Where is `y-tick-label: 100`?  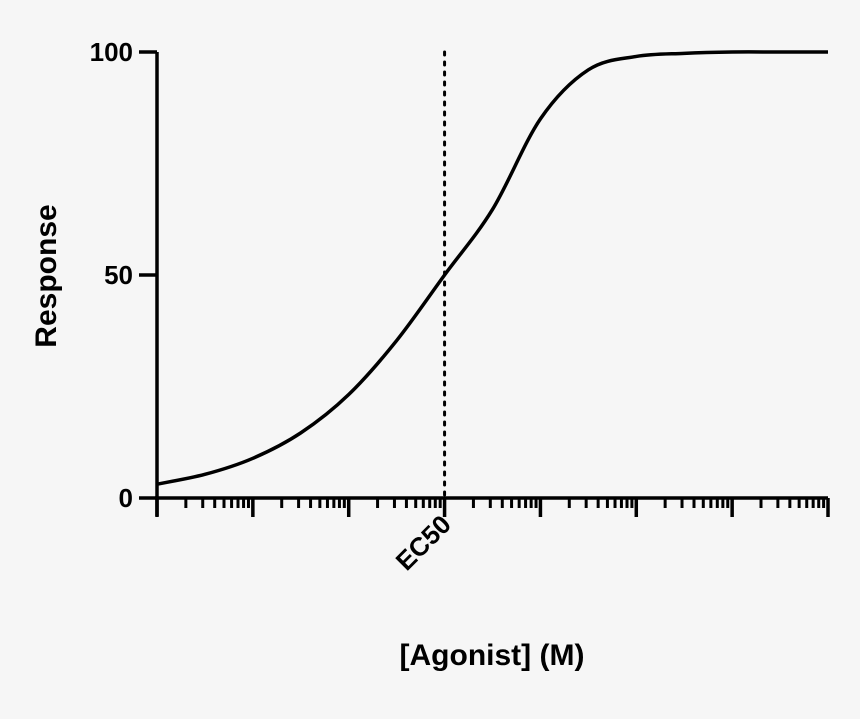 y-tick-label: 100 is located at coordinates (111, 52).